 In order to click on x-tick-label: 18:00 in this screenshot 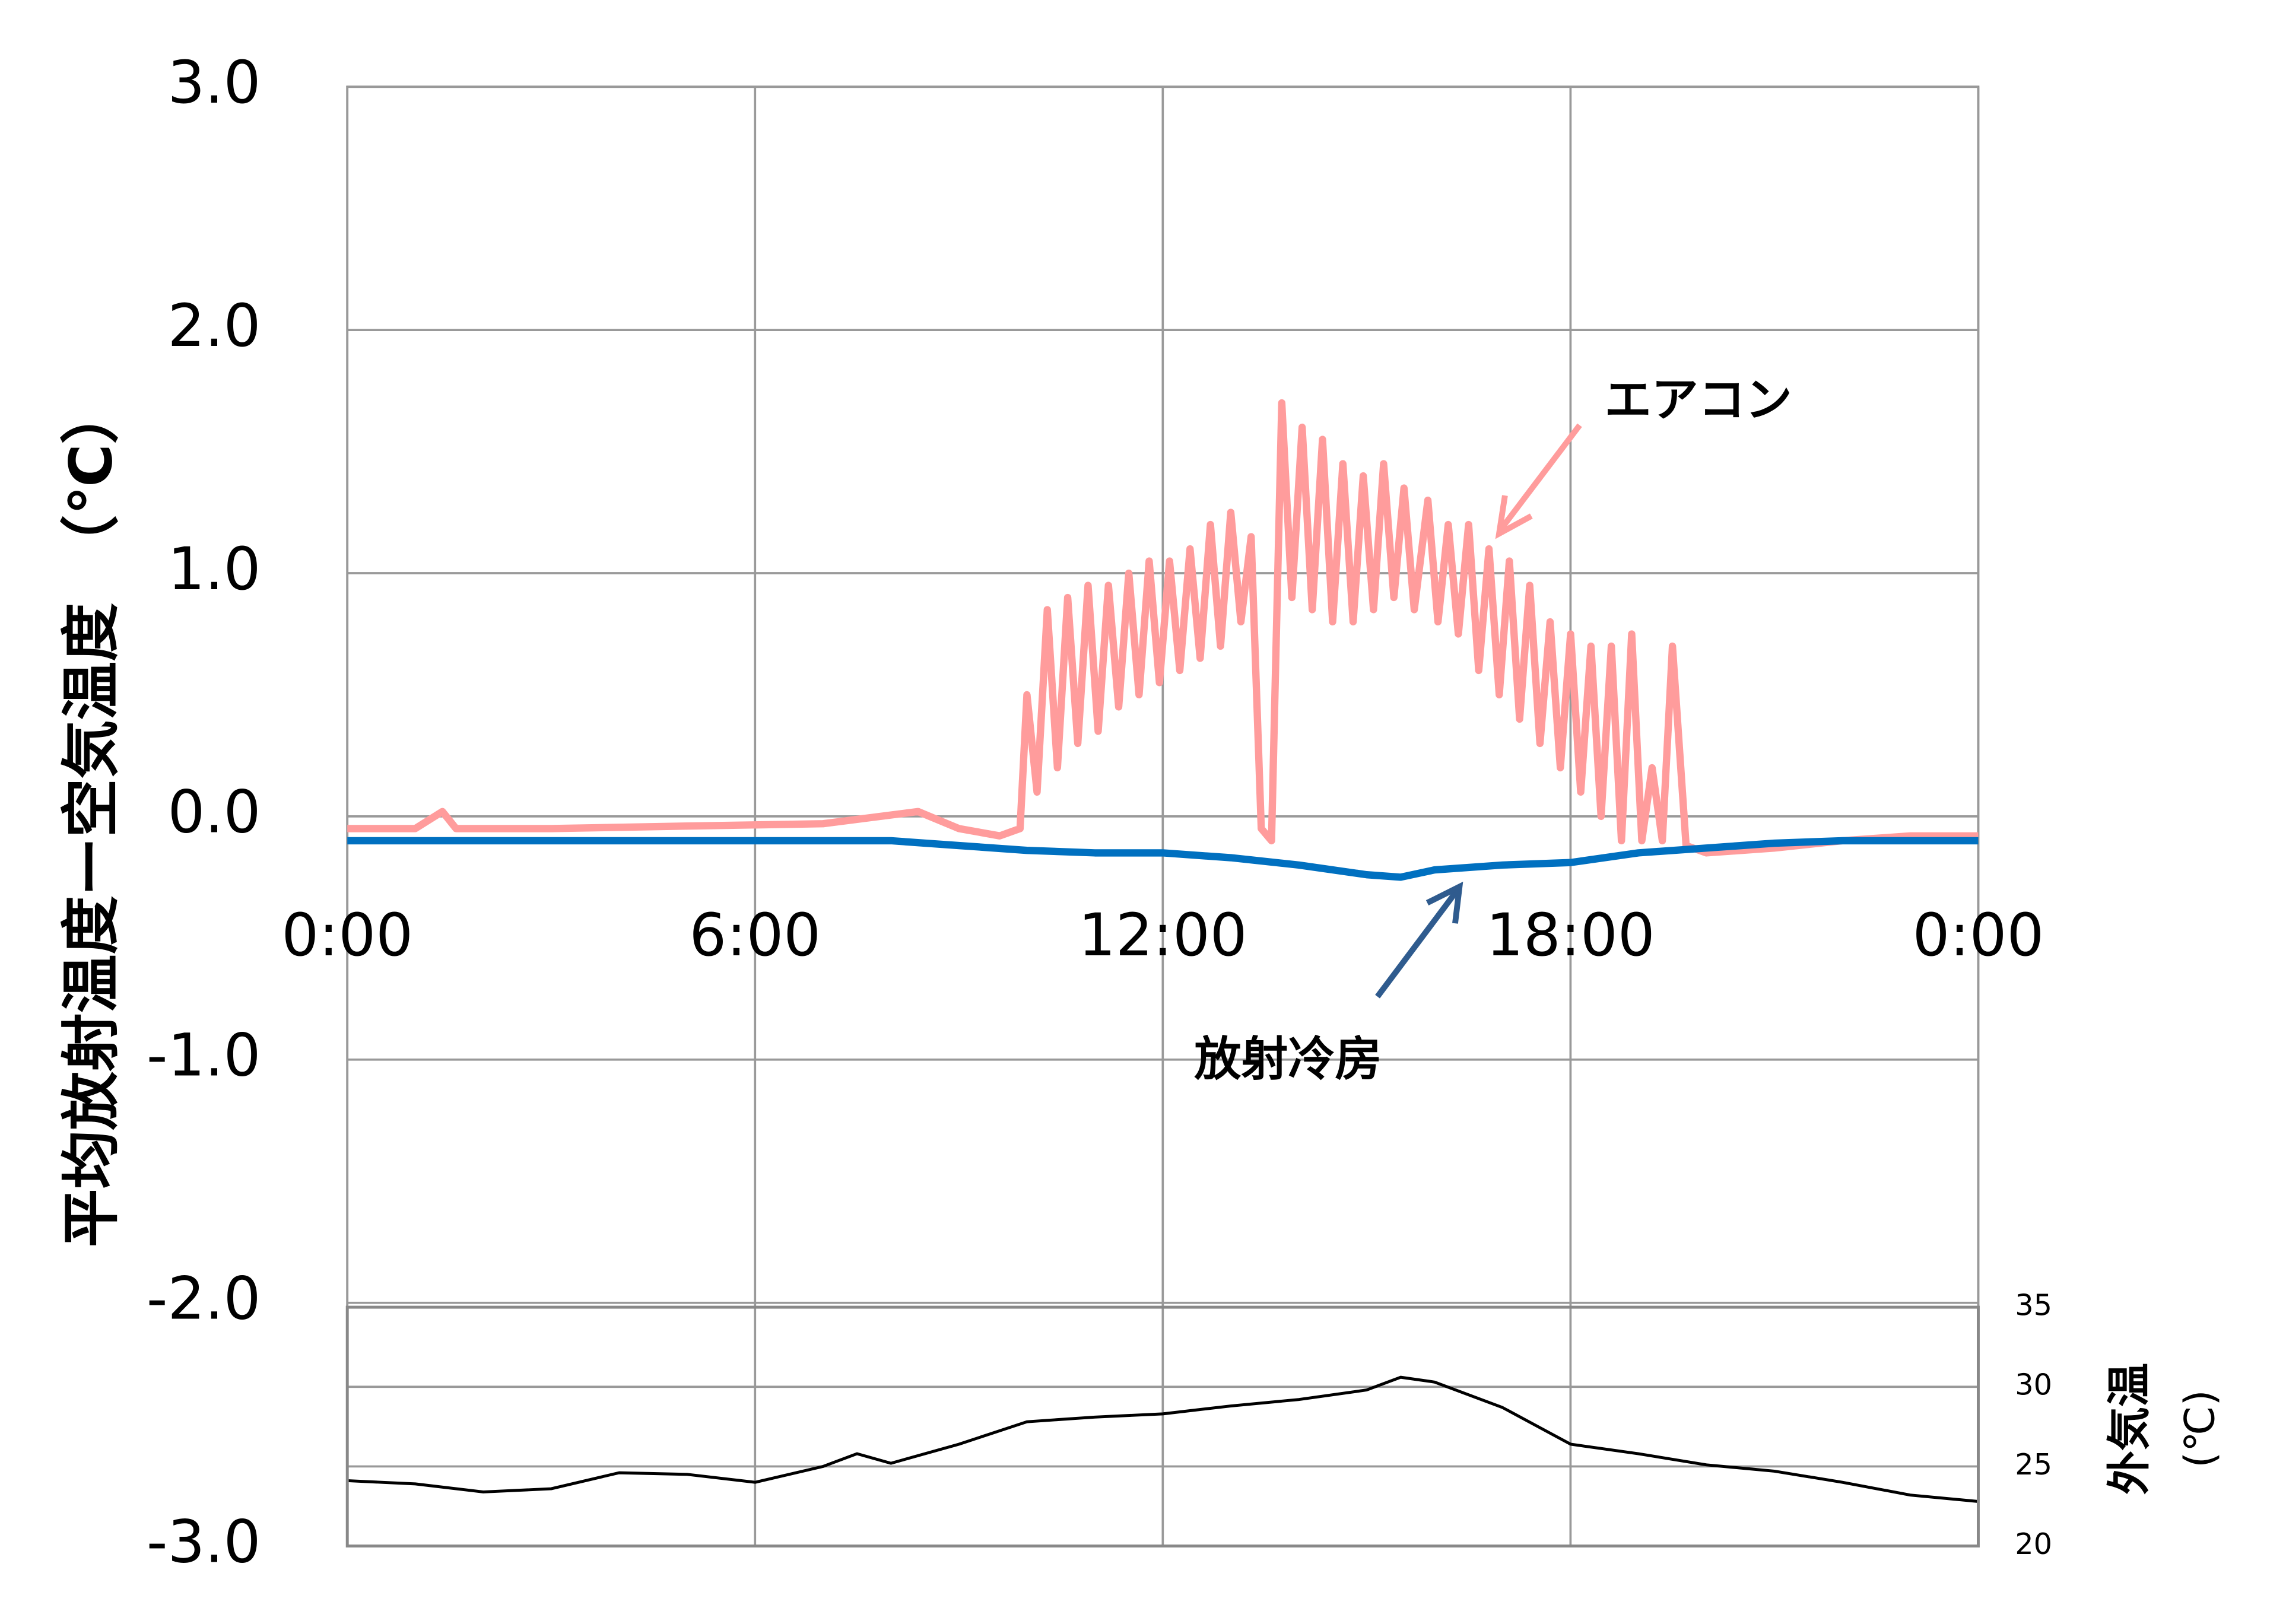, I will do `click(1570, 935)`.